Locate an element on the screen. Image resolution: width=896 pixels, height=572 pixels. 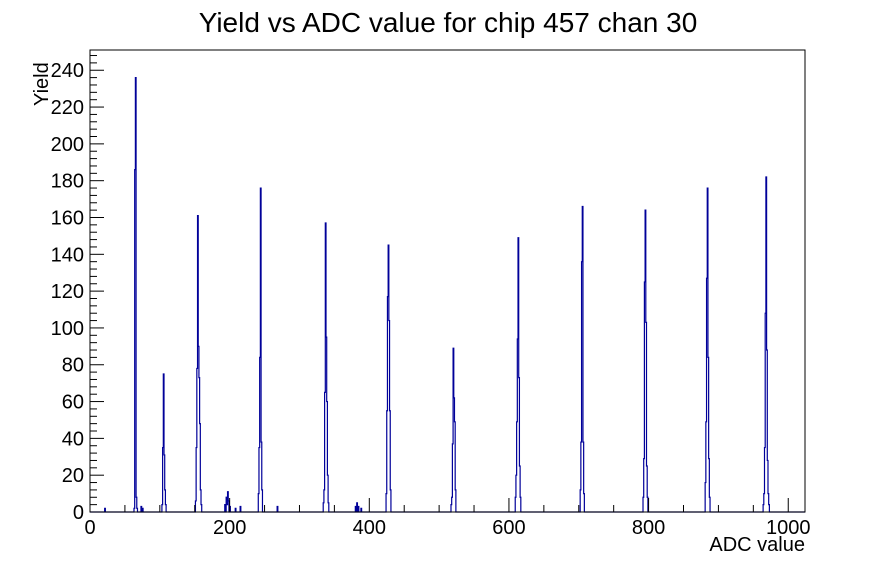
y-tick-label: 60 is located at coordinates (73, 403).